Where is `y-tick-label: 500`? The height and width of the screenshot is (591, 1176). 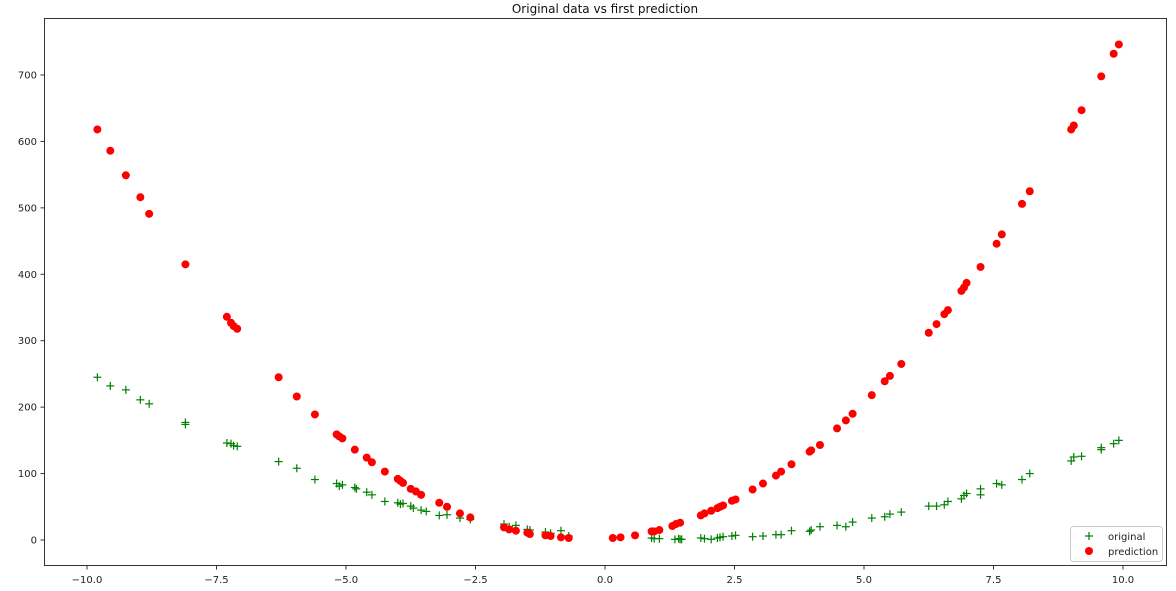 y-tick-label: 500 is located at coordinates (27, 208).